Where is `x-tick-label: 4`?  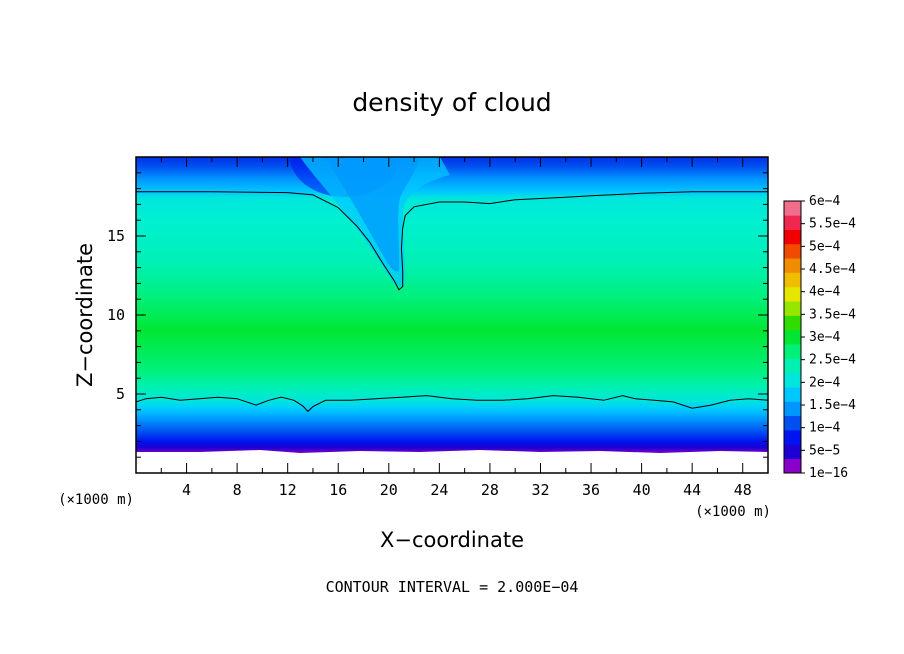
x-tick-label: 4 is located at coordinates (186, 490).